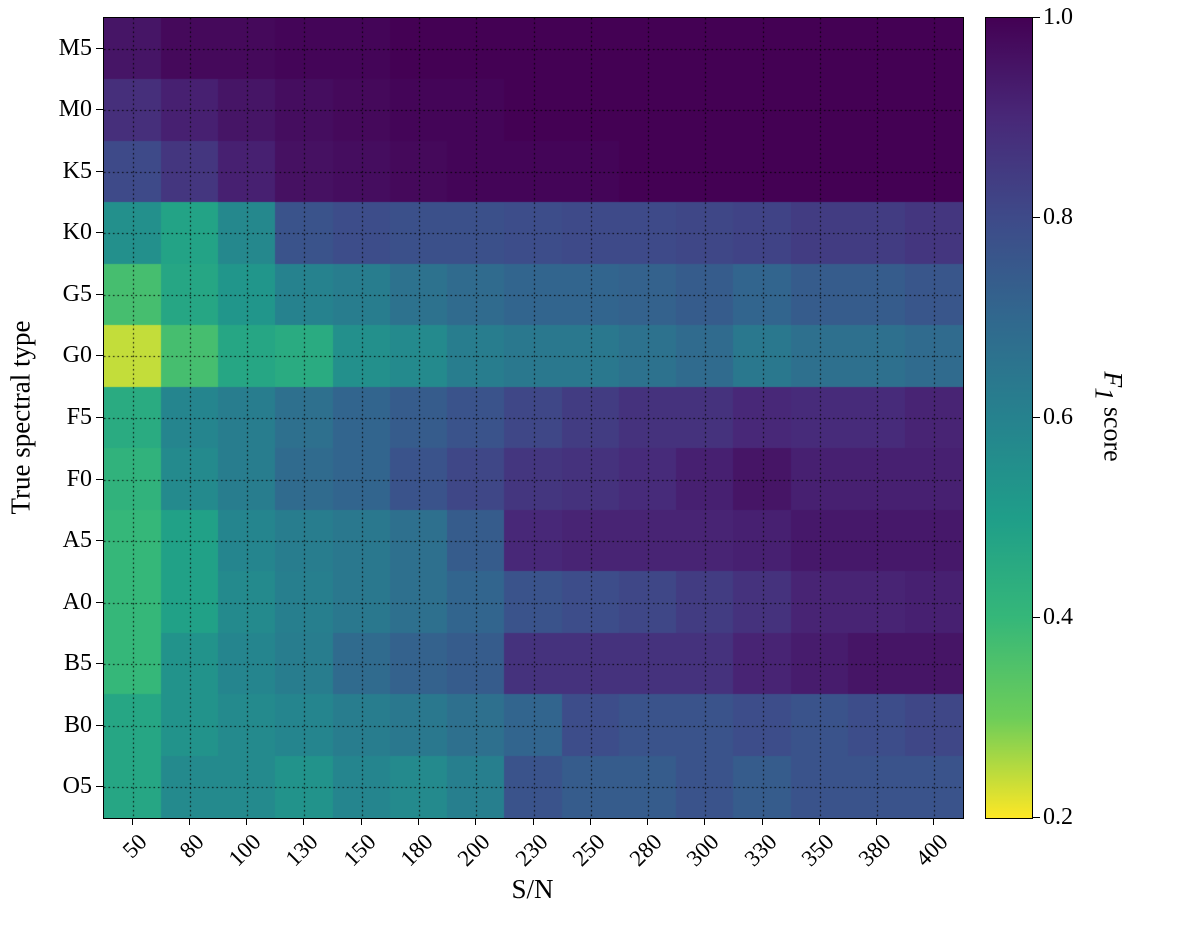 The width and height of the screenshot is (1200, 941). What do you see at coordinates (1058, 17) in the screenshot?
I see `colorbar-tick-label: 1.0` at bounding box center [1058, 17].